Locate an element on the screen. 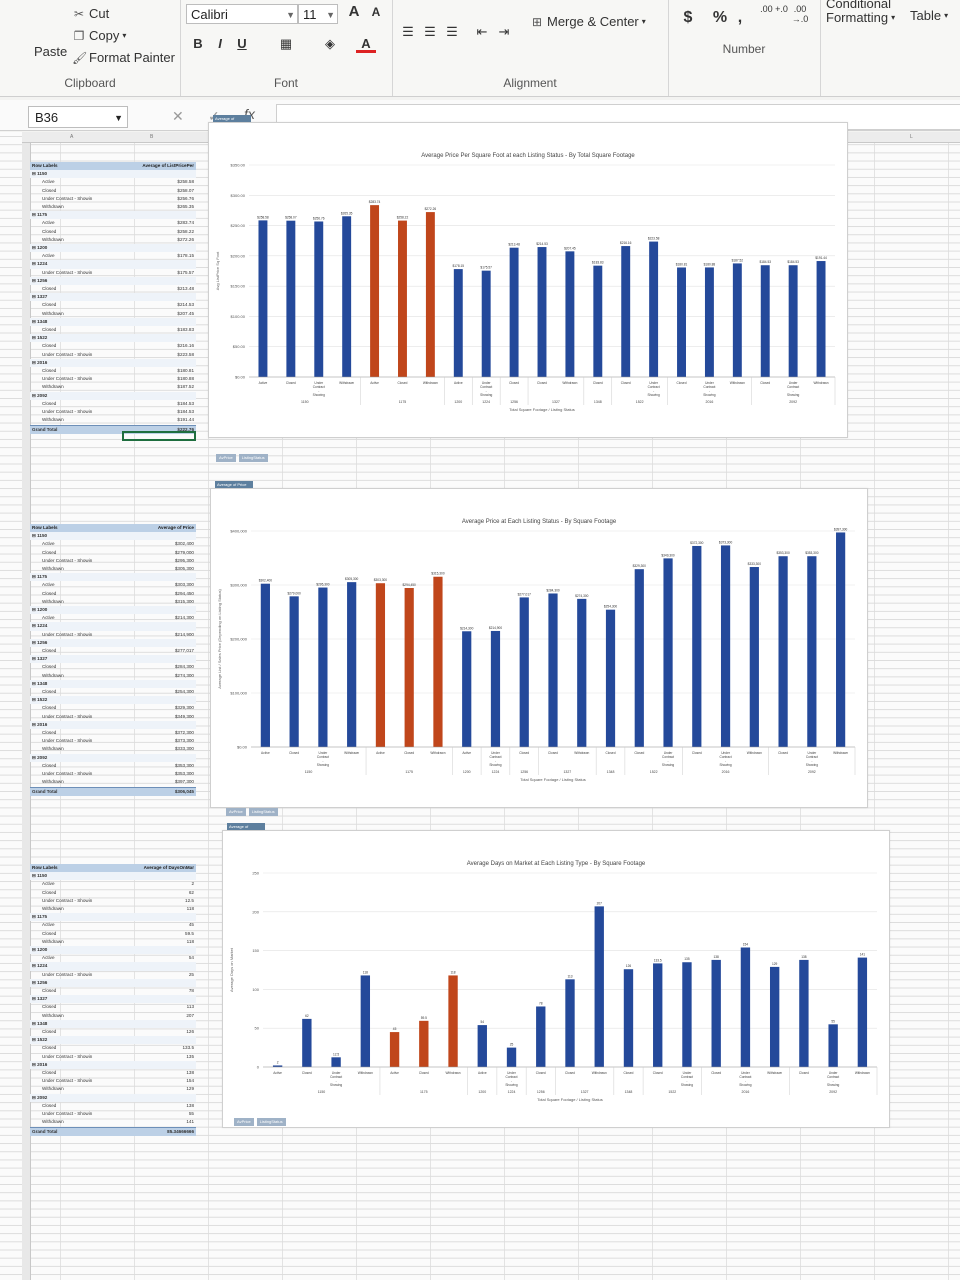 The image size is (960, 1280). column-header-a: A is located at coordinates (72, 137).